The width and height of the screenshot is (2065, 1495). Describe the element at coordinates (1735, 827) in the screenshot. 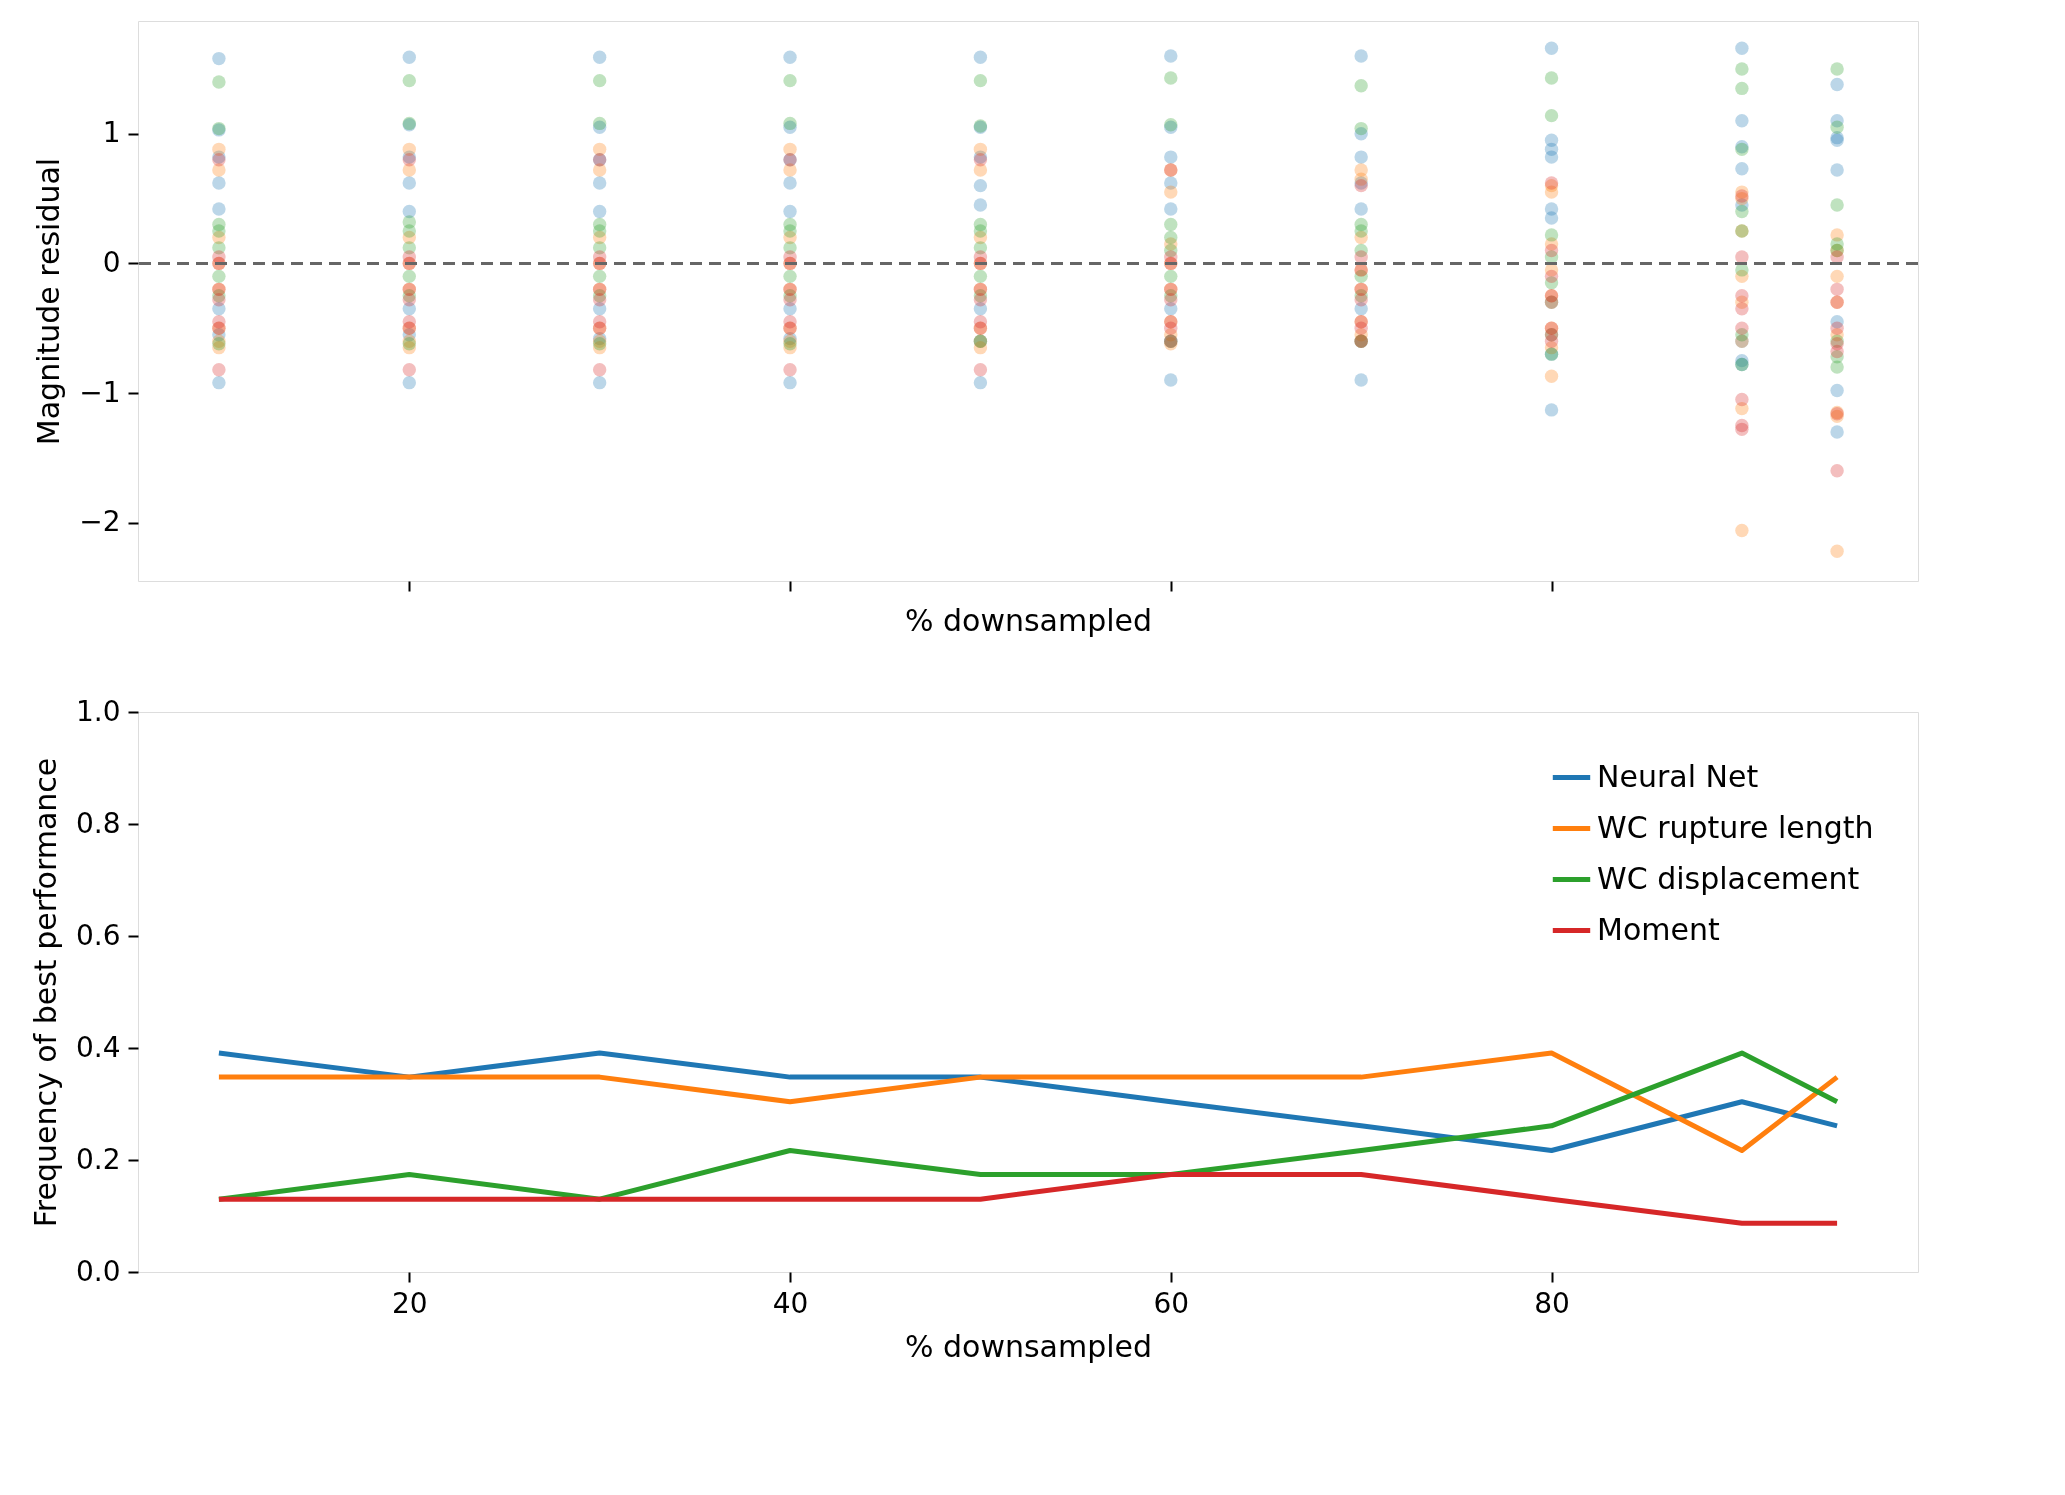

I see `legend-label: WC rupture length` at that location.